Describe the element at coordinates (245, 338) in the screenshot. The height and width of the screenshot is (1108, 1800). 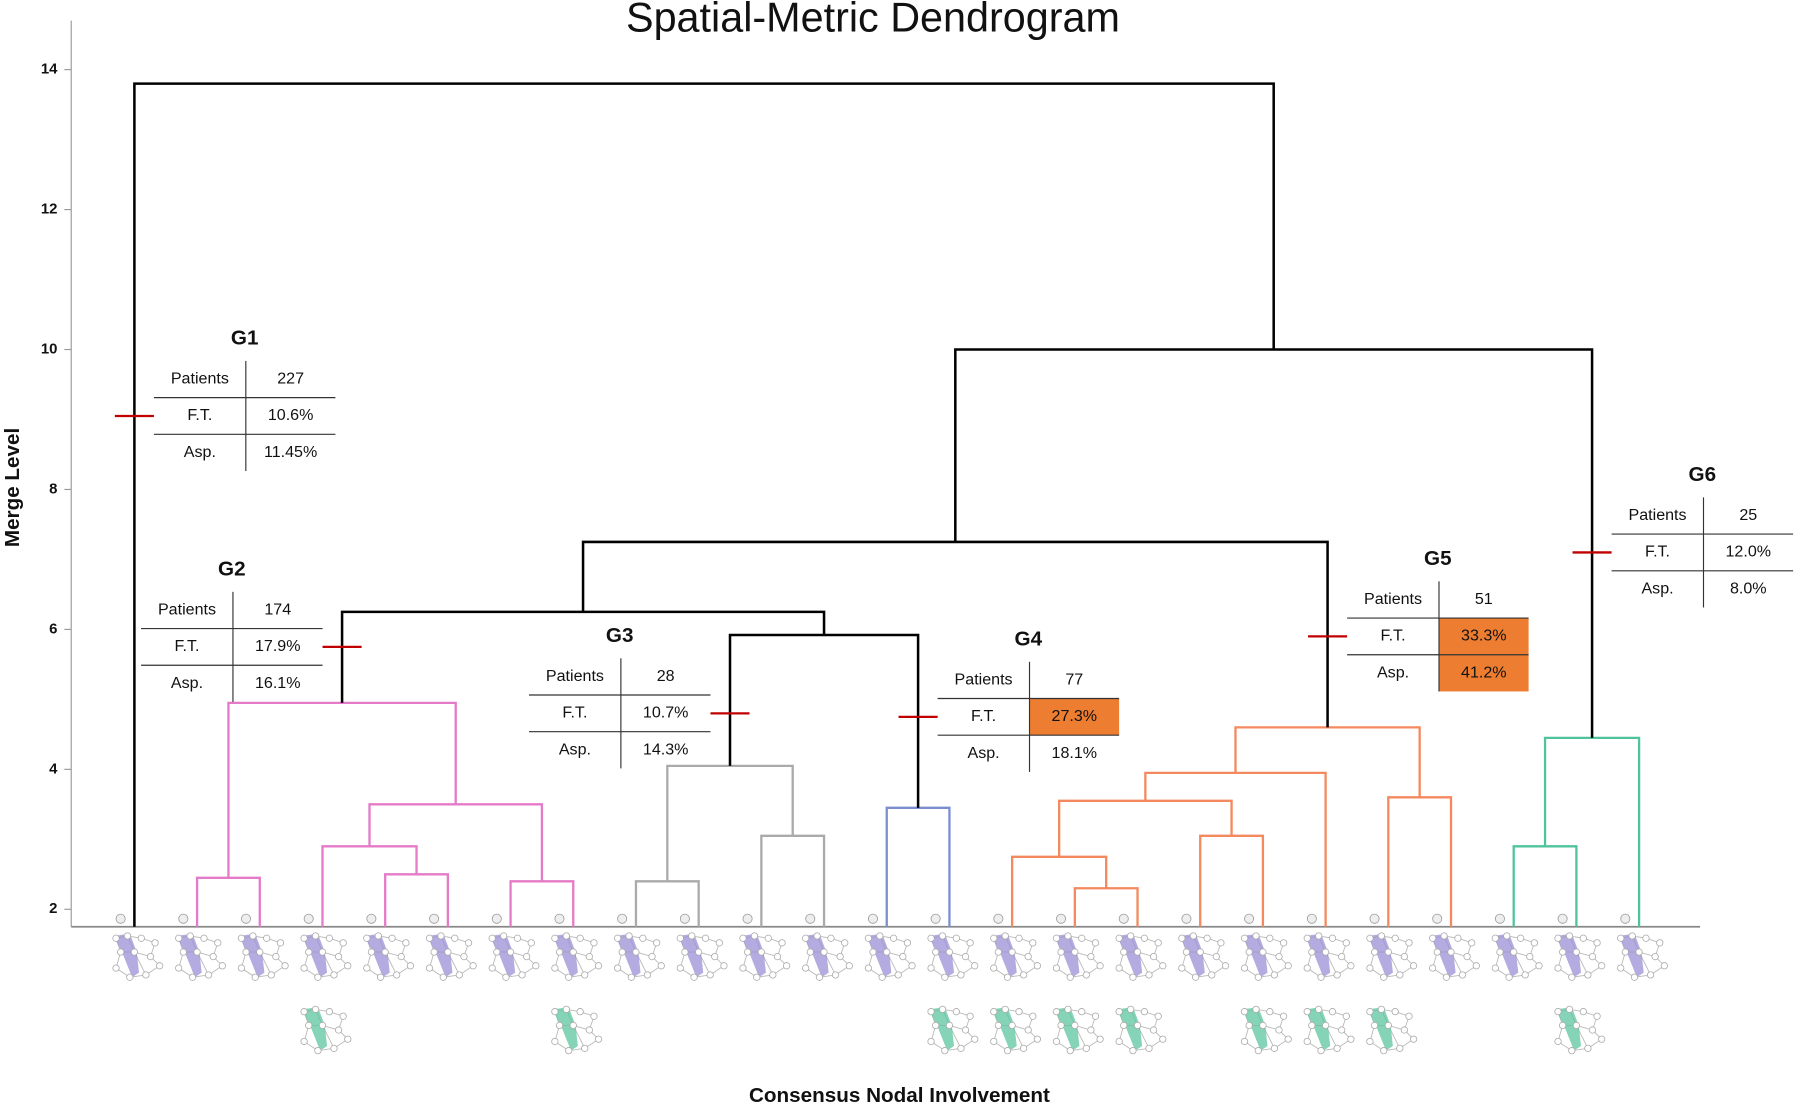
I see `group-title: G1` at that location.